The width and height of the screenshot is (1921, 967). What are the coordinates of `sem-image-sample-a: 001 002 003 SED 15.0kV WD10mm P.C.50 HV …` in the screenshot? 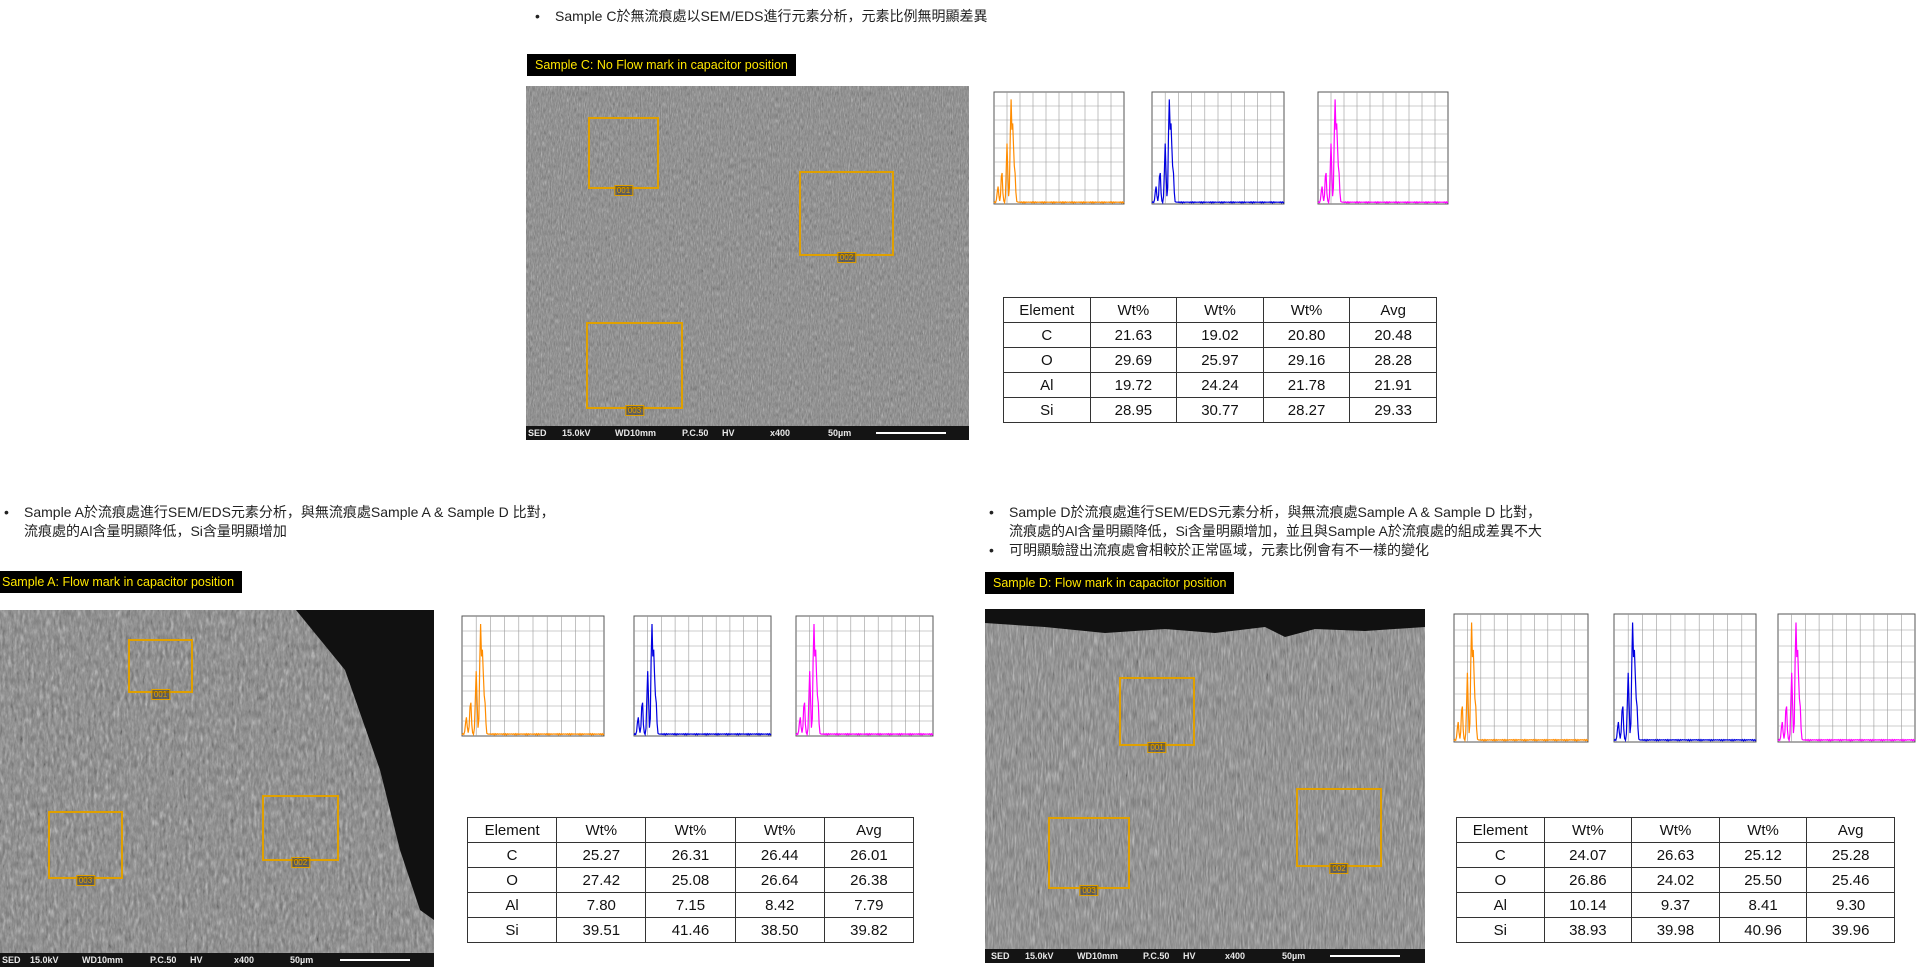 It's located at (217, 788).